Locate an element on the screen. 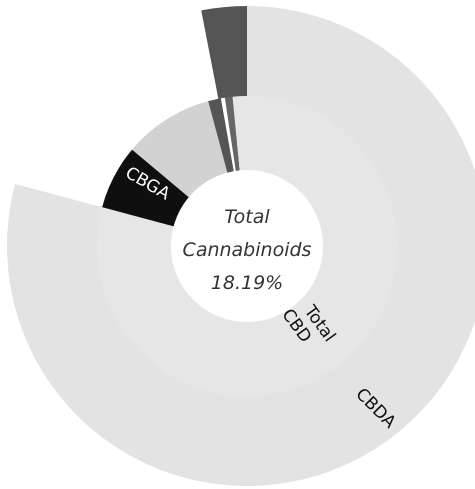 Image resolution: width=475 pixels, height=489 pixels. center-label-line2: Cannabinoids is located at coordinates (247, 250).